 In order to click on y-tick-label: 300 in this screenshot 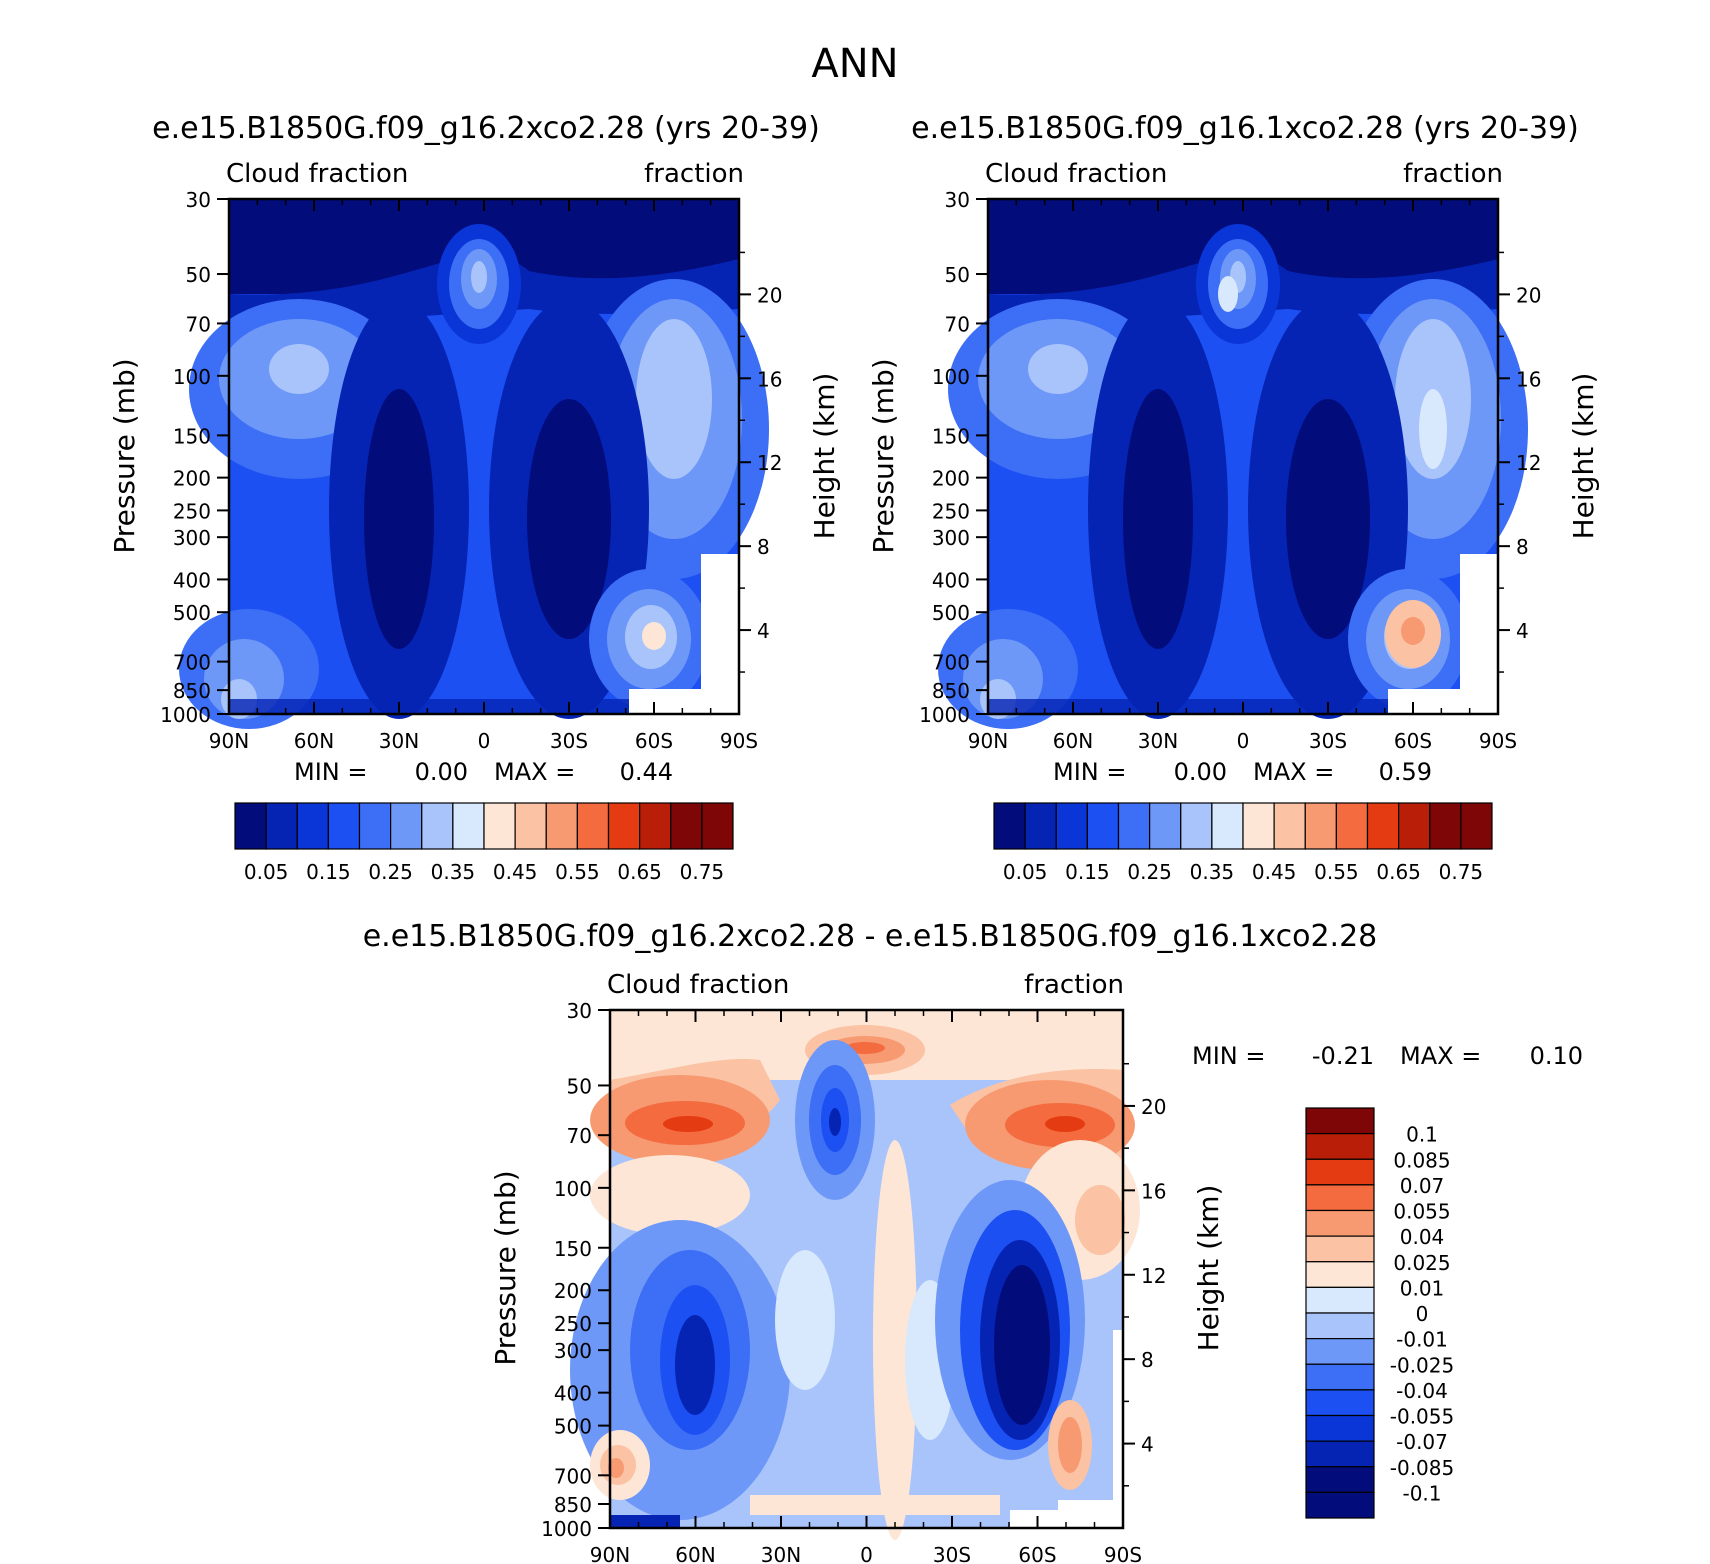, I will do `click(192, 538)`.